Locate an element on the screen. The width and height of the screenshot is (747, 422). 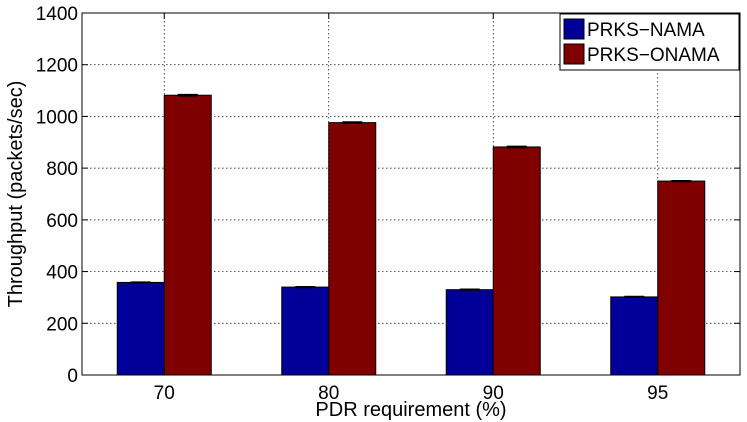
legend-label-prks-onama: PRKS−ONAMA is located at coordinates (653, 55).